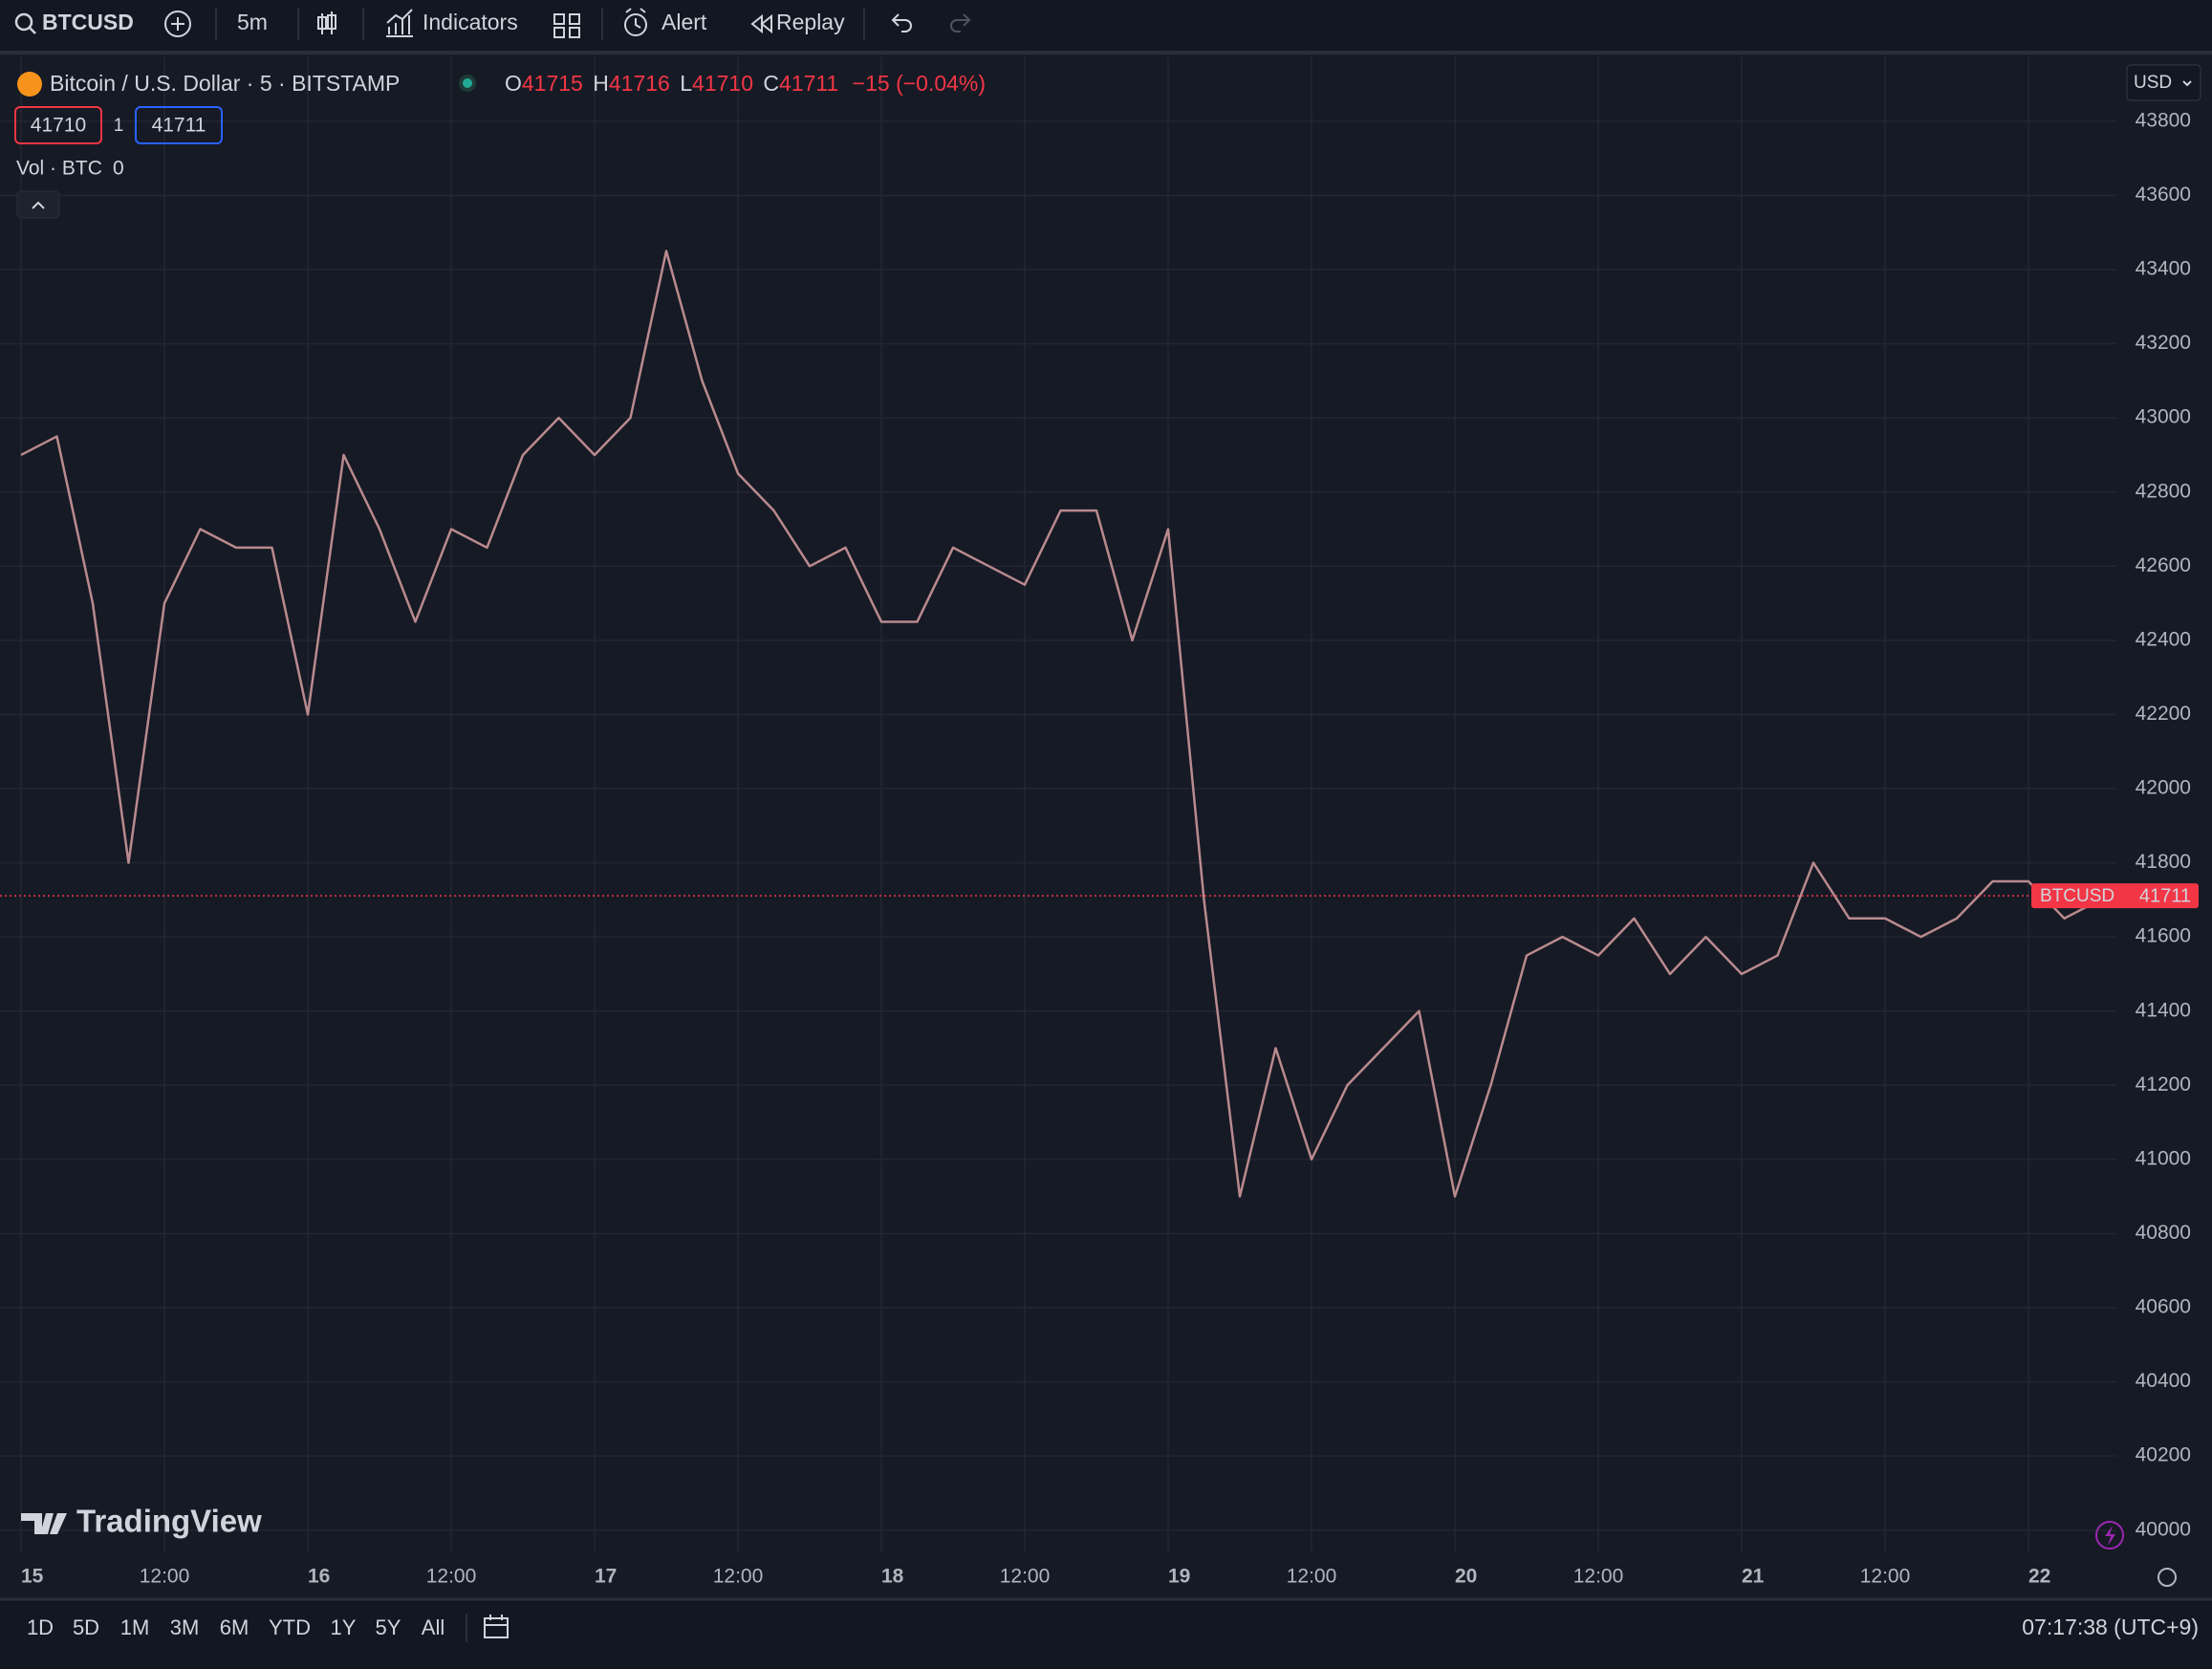 The height and width of the screenshot is (1669, 2212). What do you see at coordinates (1106, 26) in the screenshot?
I see `toolbar` at bounding box center [1106, 26].